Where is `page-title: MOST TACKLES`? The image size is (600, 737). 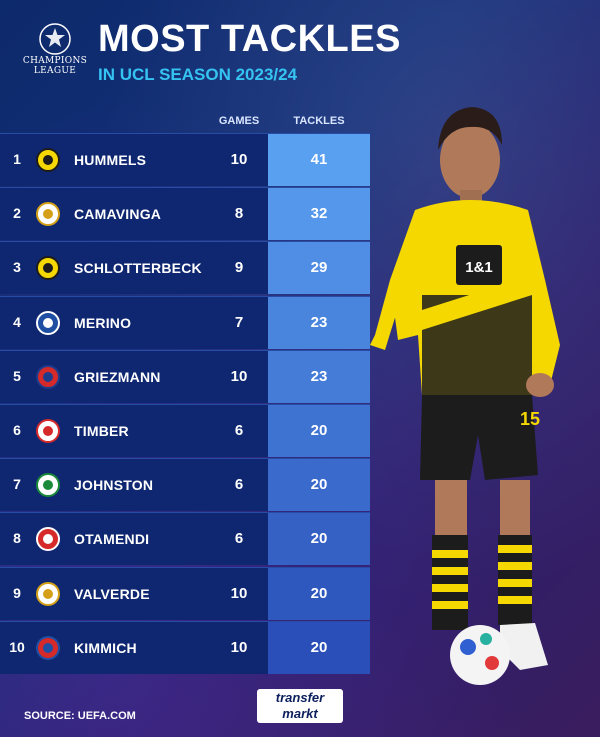 page-title: MOST TACKLES is located at coordinates (249, 39).